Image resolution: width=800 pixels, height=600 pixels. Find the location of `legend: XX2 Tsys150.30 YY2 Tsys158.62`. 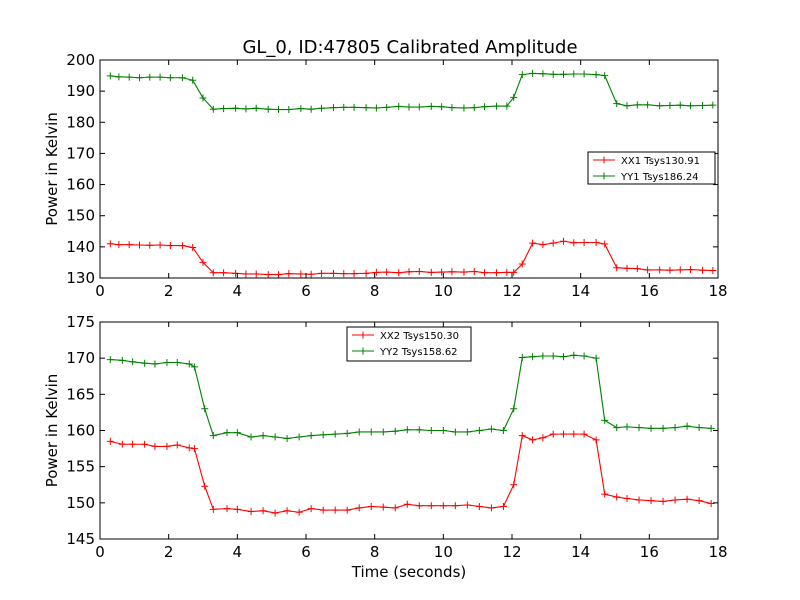

legend: XX2 Tsys150.30 YY2 Tsys158.62 is located at coordinates (409, 344).